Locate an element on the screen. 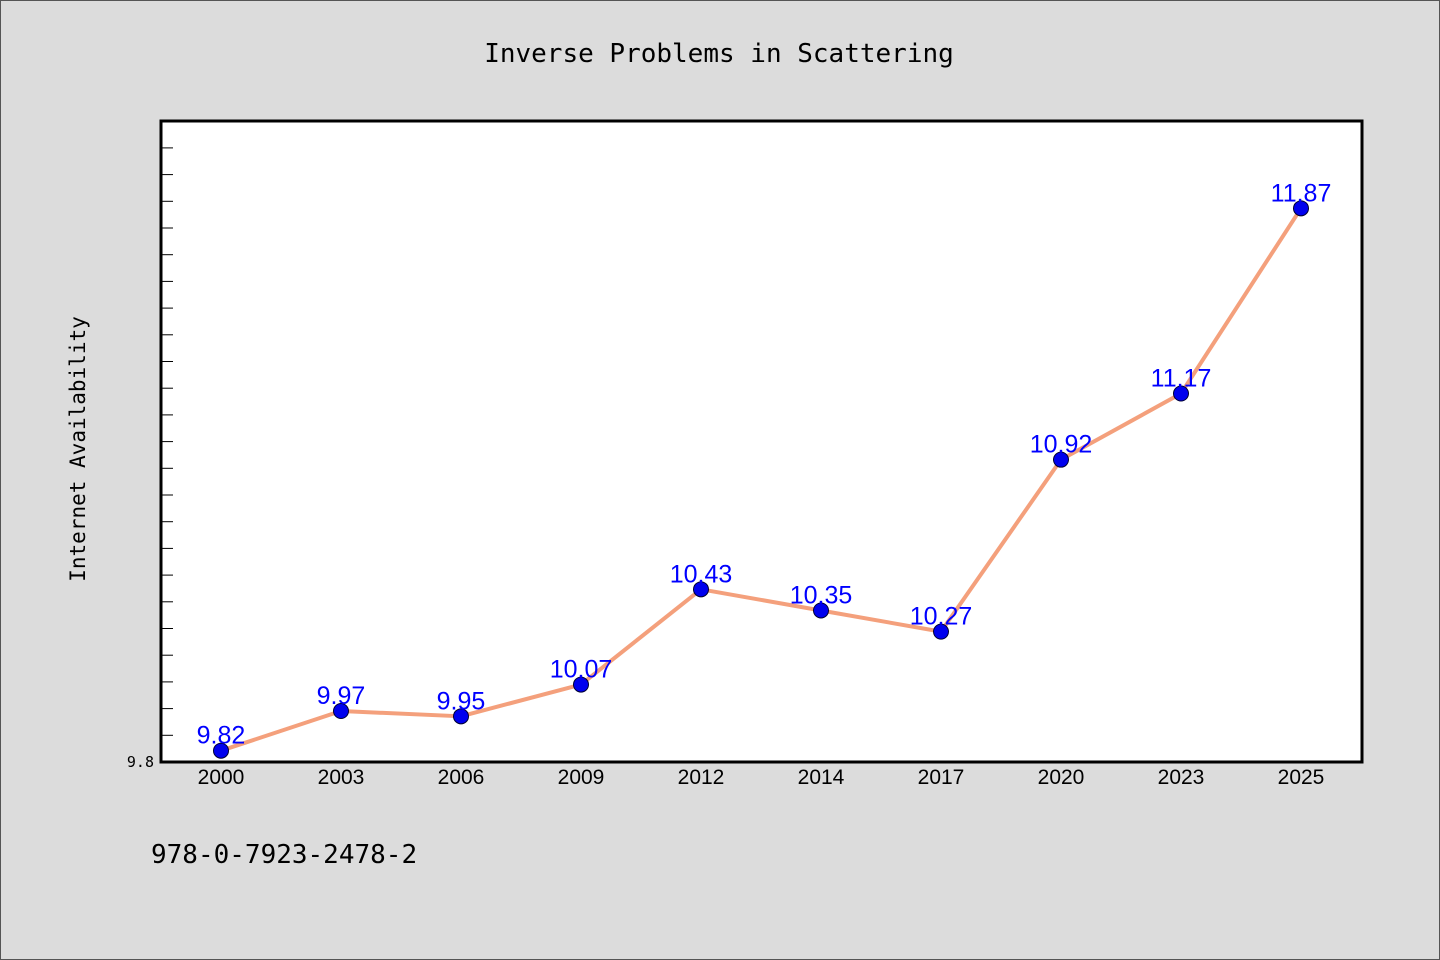 This screenshot has width=1440, height=960. x-tick-label: 2017 is located at coordinates (941, 777).